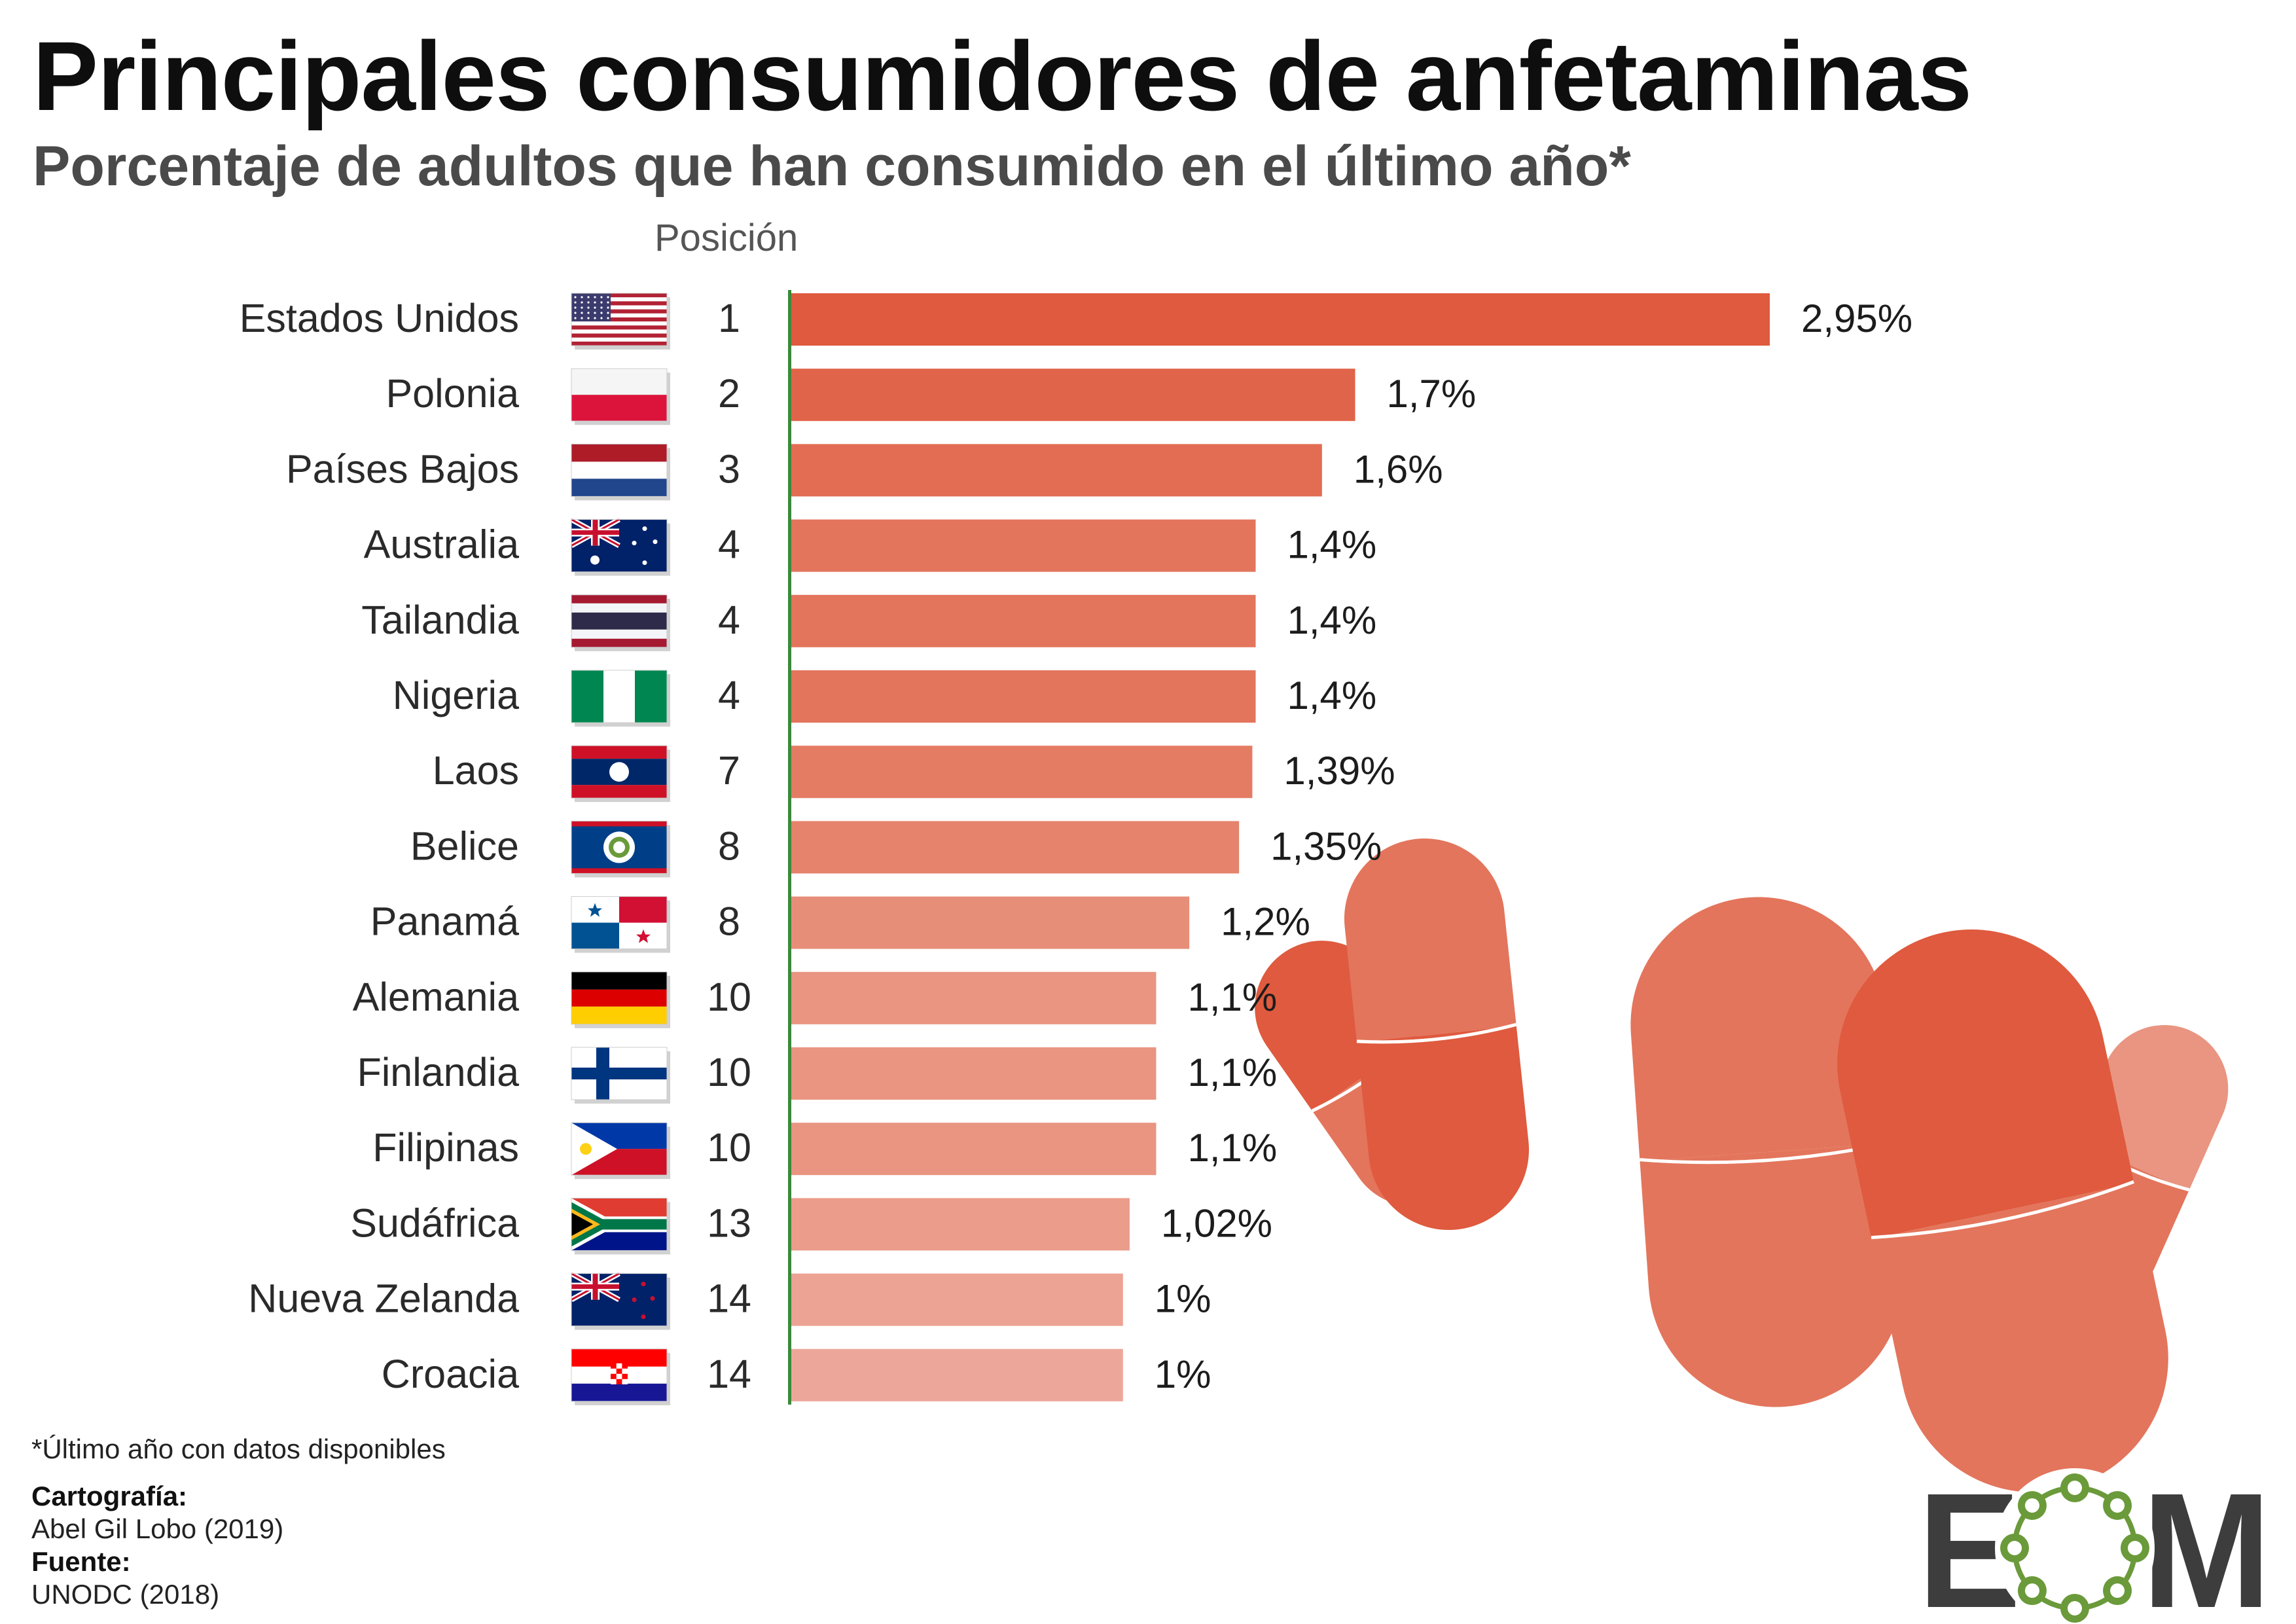 The image size is (2296, 1624). I want to click on country-label: Filipinas, so click(445, 1147).